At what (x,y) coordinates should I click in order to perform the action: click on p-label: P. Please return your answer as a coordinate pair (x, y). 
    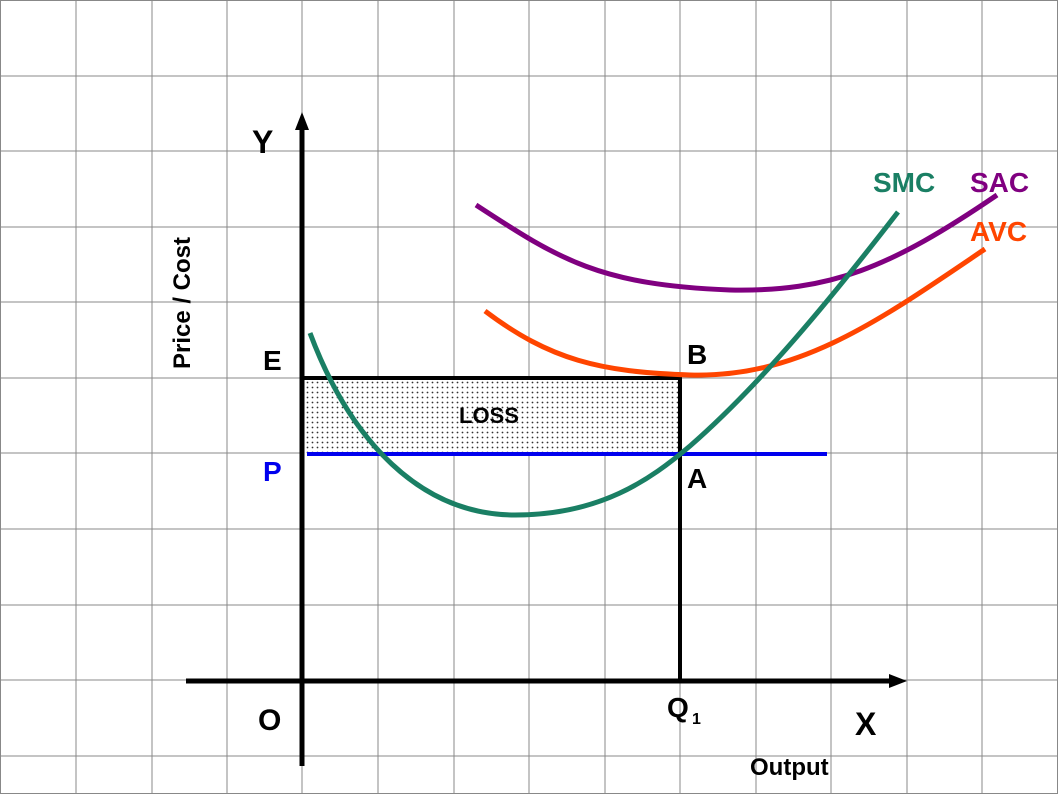
    Looking at the image, I should click on (272, 471).